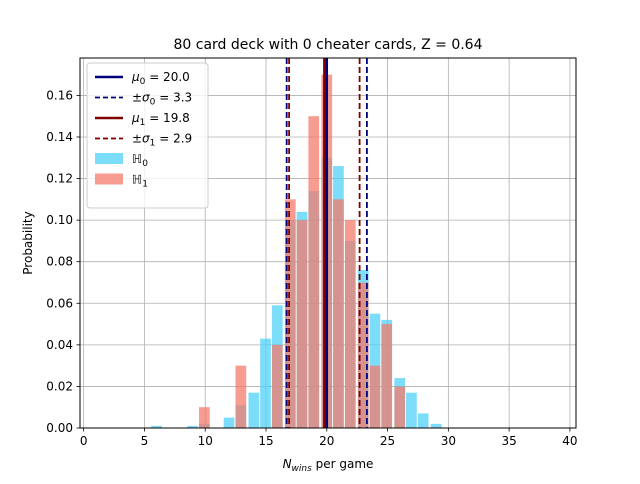 The height and width of the screenshot is (484, 640). Describe the element at coordinates (326, 441) in the screenshot. I see `x-tick-label: 20` at that location.